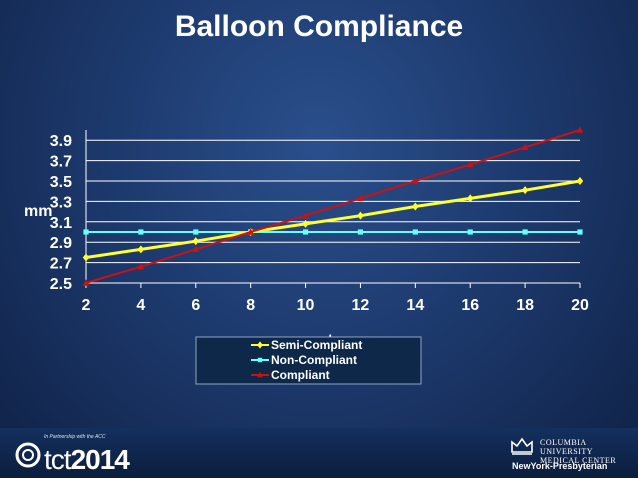 This screenshot has height=478, width=638. Describe the element at coordinates (61, 162) in the screenshot. I see `y-tick-label: 3.7` at that location.